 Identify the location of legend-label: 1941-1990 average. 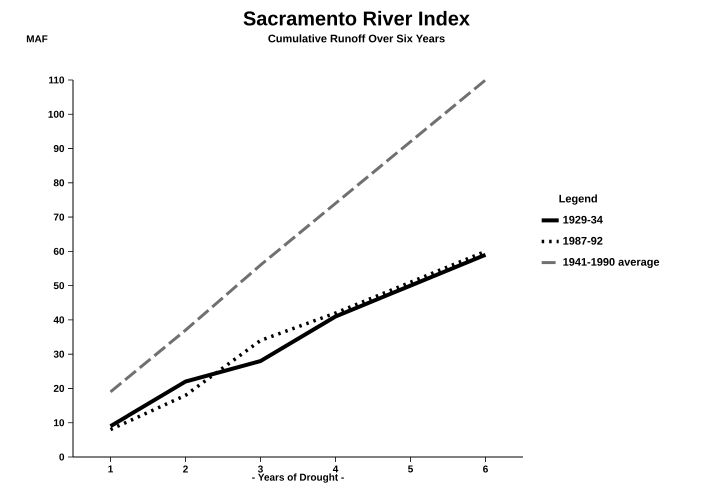
(611, 263).